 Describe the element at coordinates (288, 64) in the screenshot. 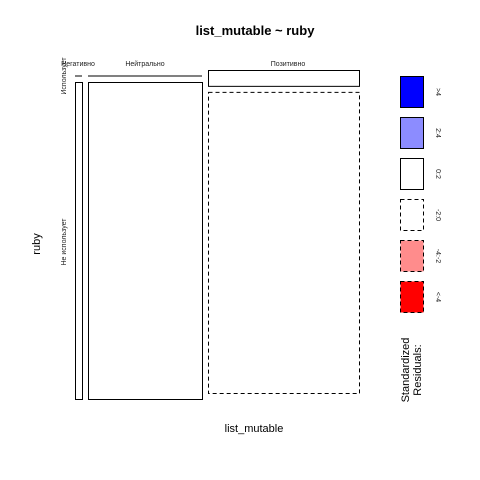

I see `x-level-label: Позитивно` at that location.